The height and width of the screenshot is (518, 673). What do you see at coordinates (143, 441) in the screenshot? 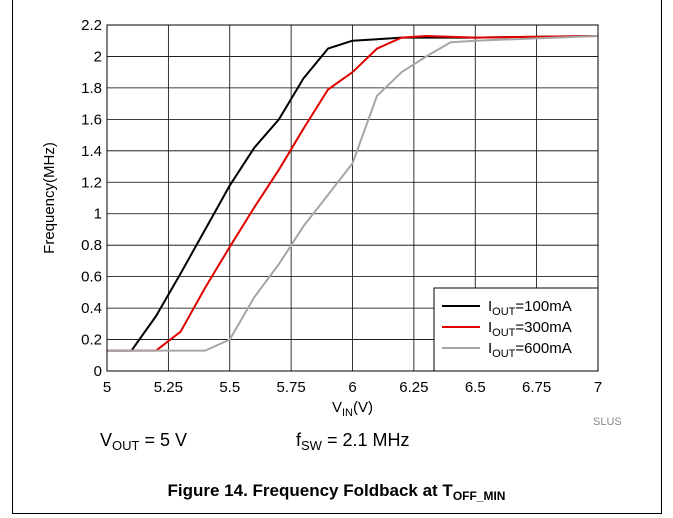
I see `vout-condition: VOUT = 5 V` at bounding box center [143, 441].